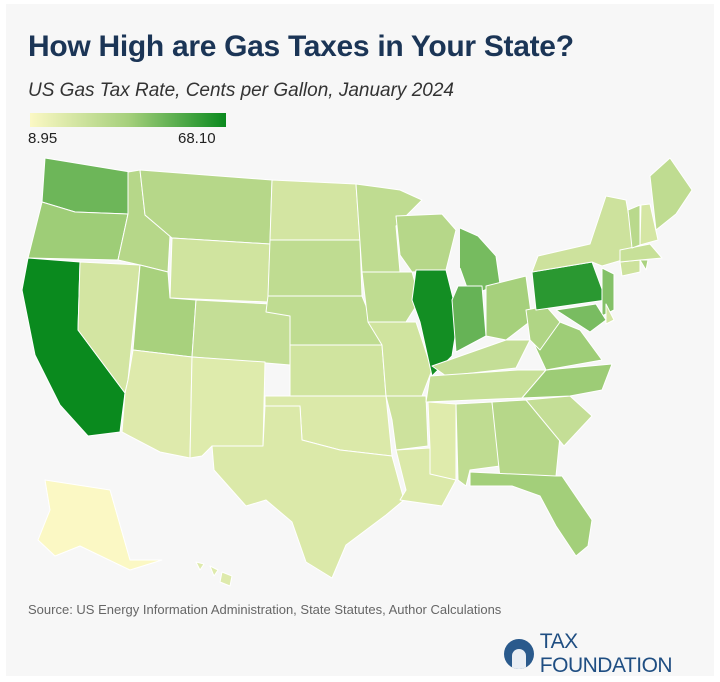  Describe the element at coordinates (214, 574) in the screenshot. I see `state-hi` at that location.